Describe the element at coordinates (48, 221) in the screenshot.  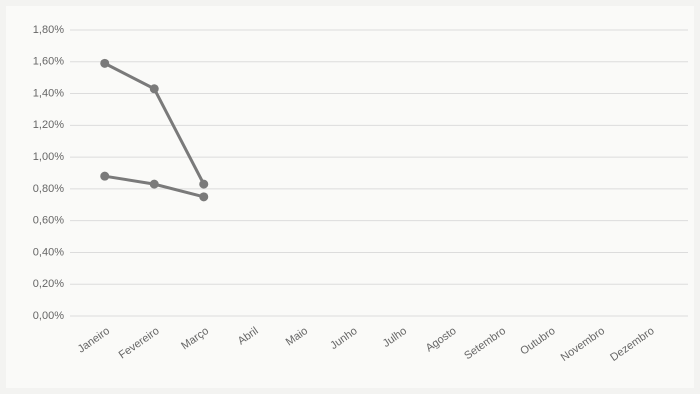
I see `y-tick-label: 0,60%` at that location.